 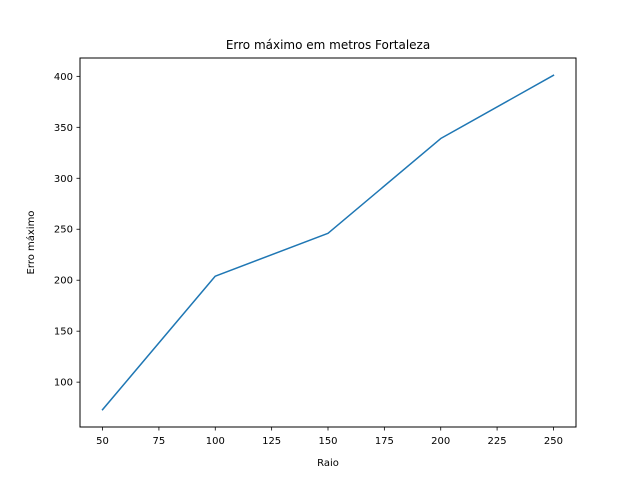 I want to click on x-tick-label: 75, so click(x=159, y=441).